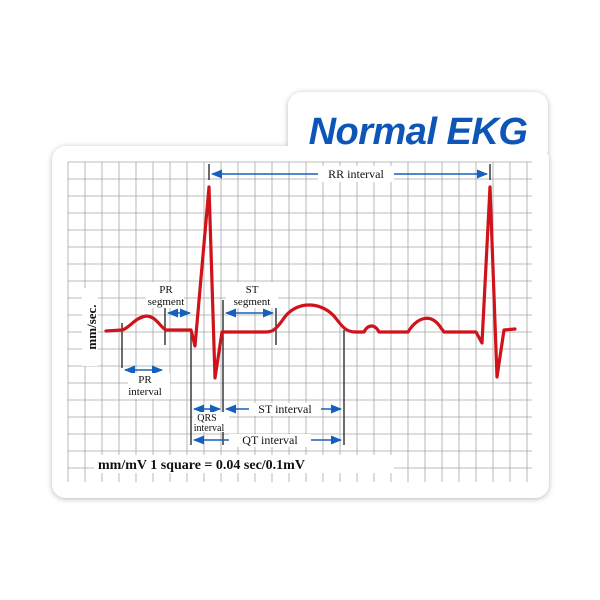 The width and height of the screenshot is (600, 600). I want to click on st-segment-label-line2: segment, so click(252, 302).